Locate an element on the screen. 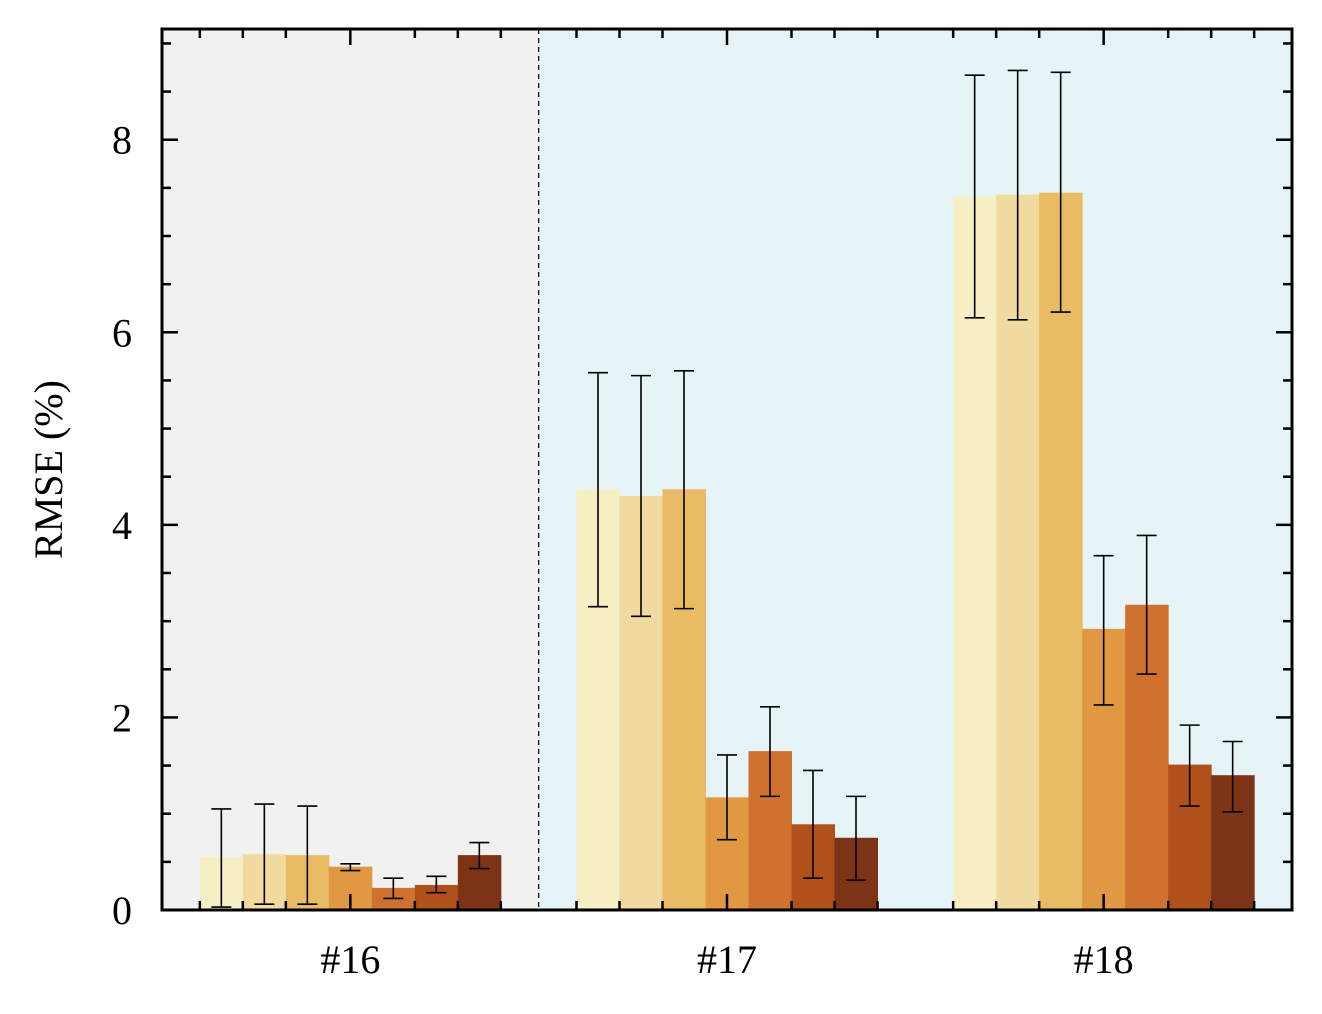 The height and width of the screenshot is (1014, 1322). y-tick-label: 2 is located at coordinates (122, 717).